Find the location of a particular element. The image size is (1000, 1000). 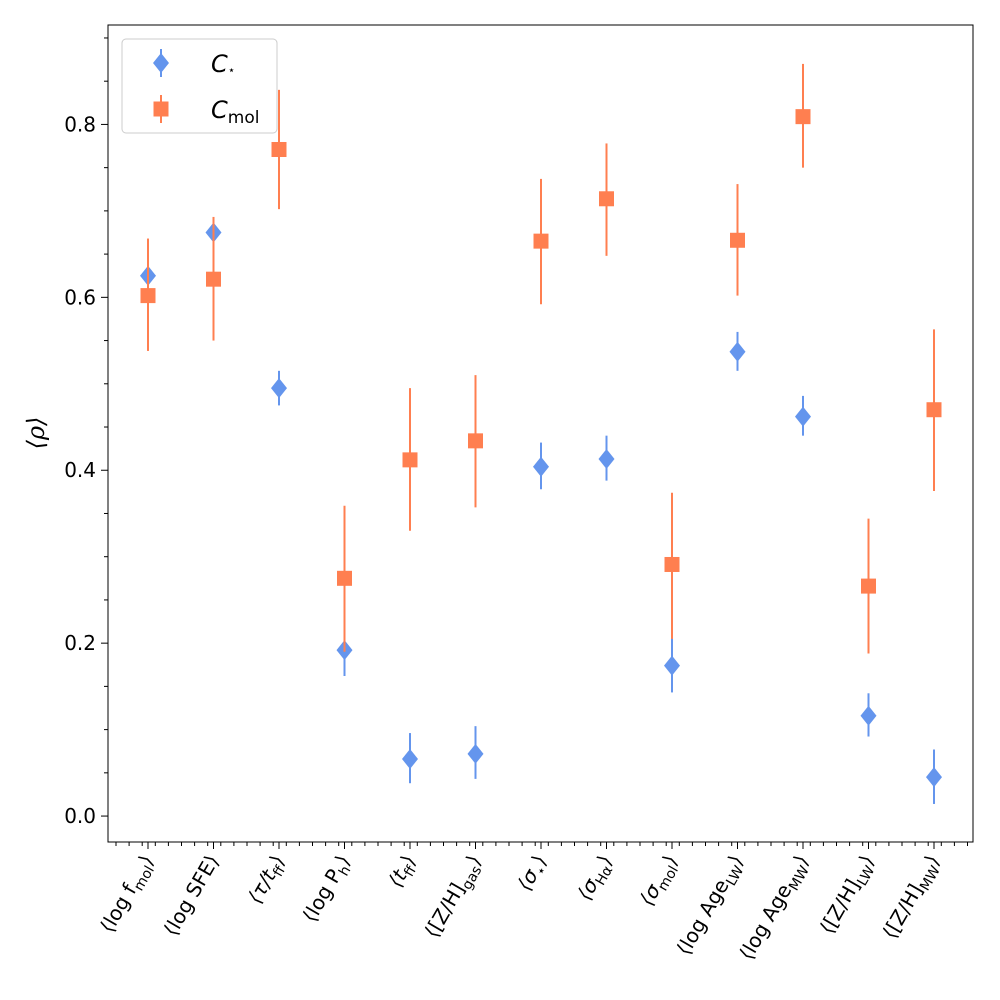

x-tick-label: ⟨tff⟩ is located at coordinates (403, 872).